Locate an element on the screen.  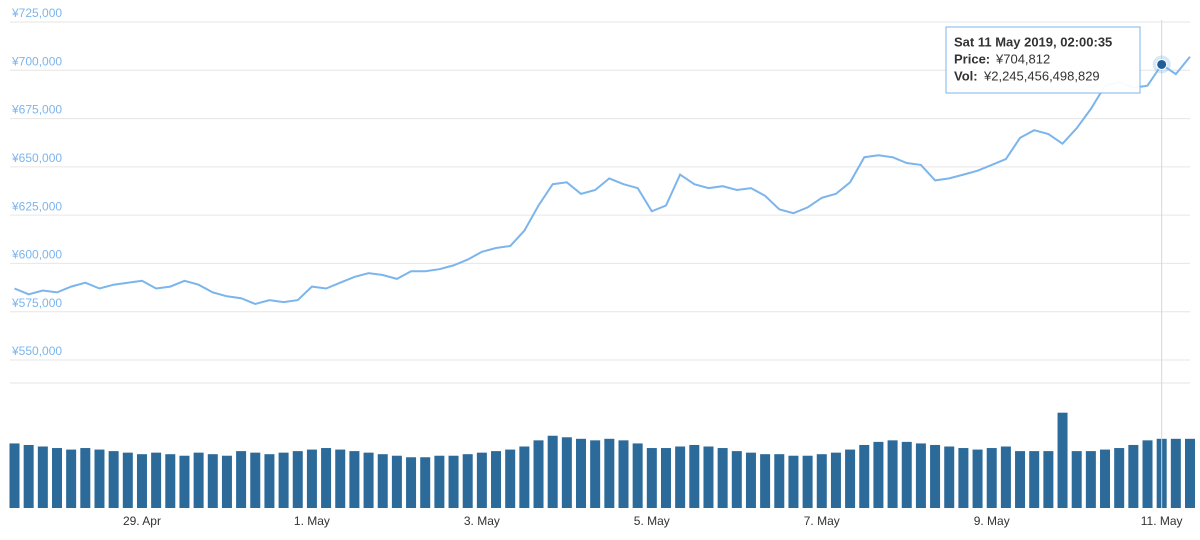
y-tick-label: ¥650,000 is located at coordinates (36, 158).